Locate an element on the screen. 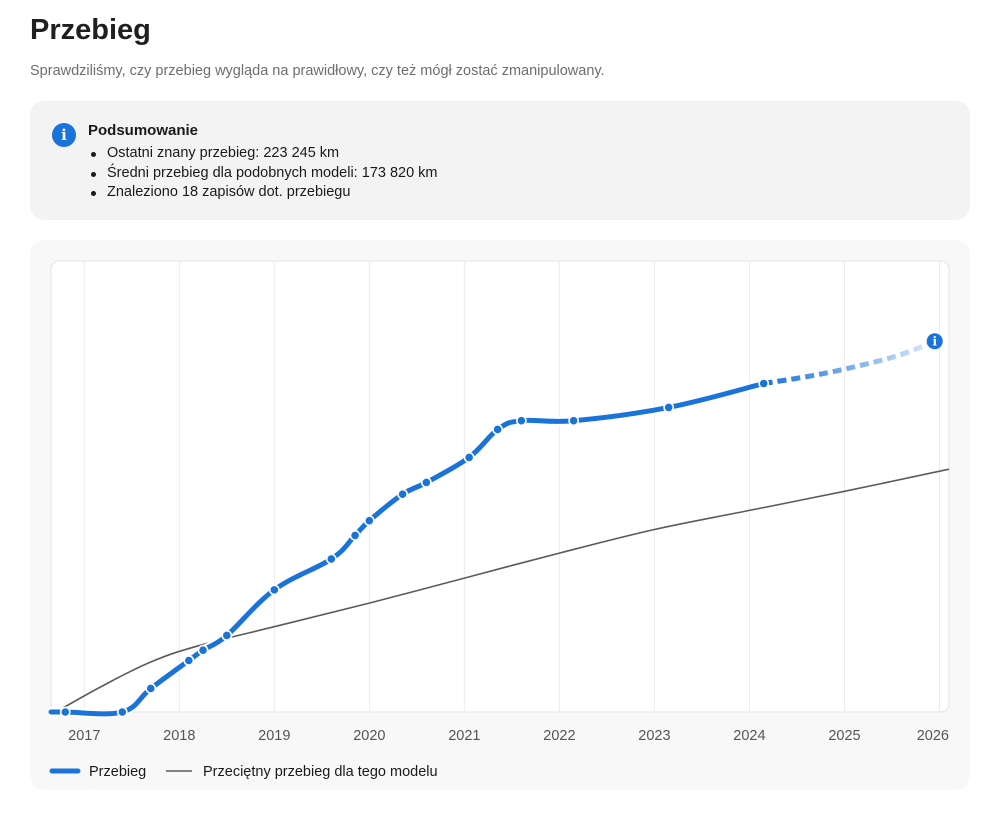 Image resolution: width=1000 pixels, height=815 pixels. x-tick-label-2021: 2021 is located at coordinates (464, 736).